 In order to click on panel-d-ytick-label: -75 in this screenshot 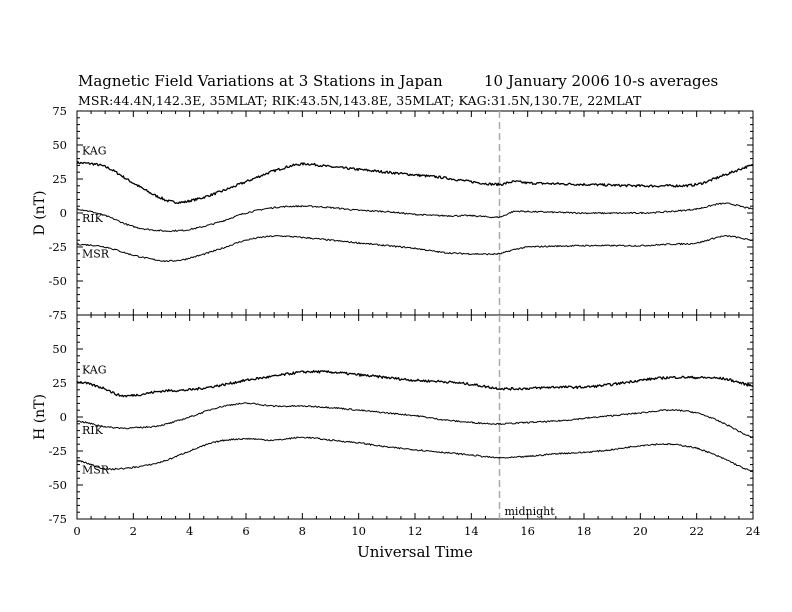, I will do `click(57, 315)`.